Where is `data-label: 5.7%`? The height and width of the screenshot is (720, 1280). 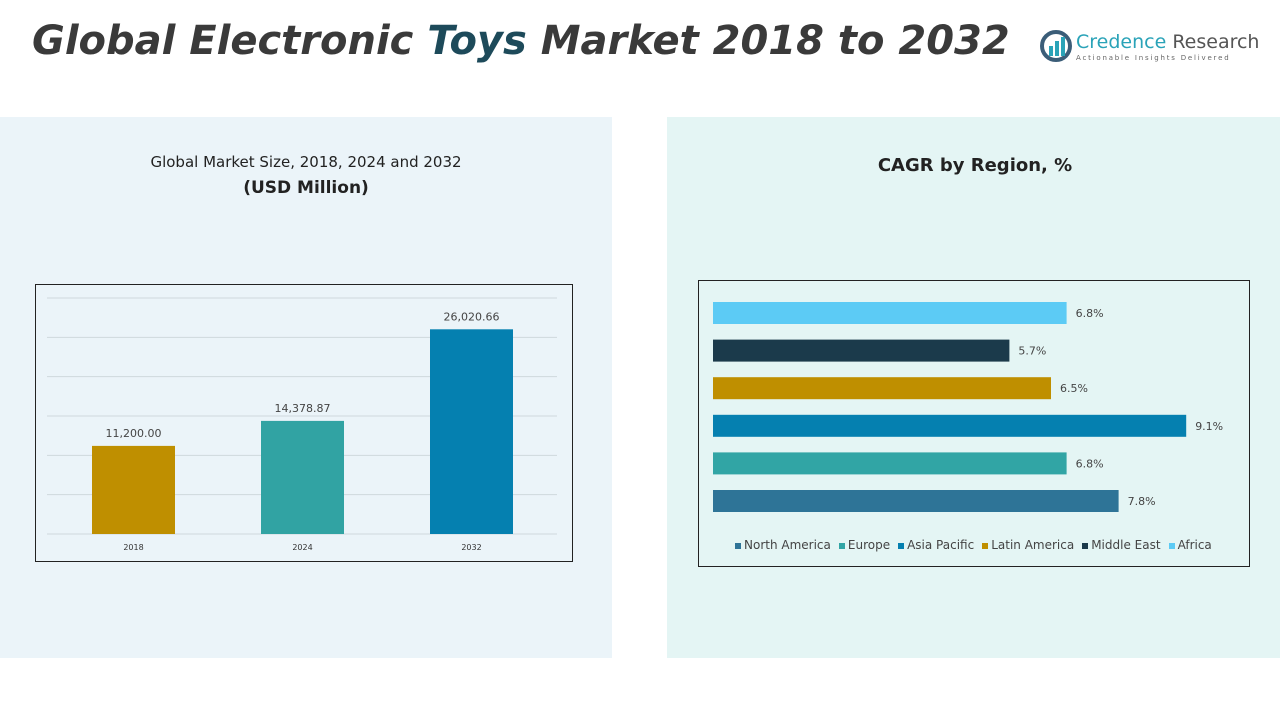
data-label: 5.7% is located at coordinates (1032, 351).